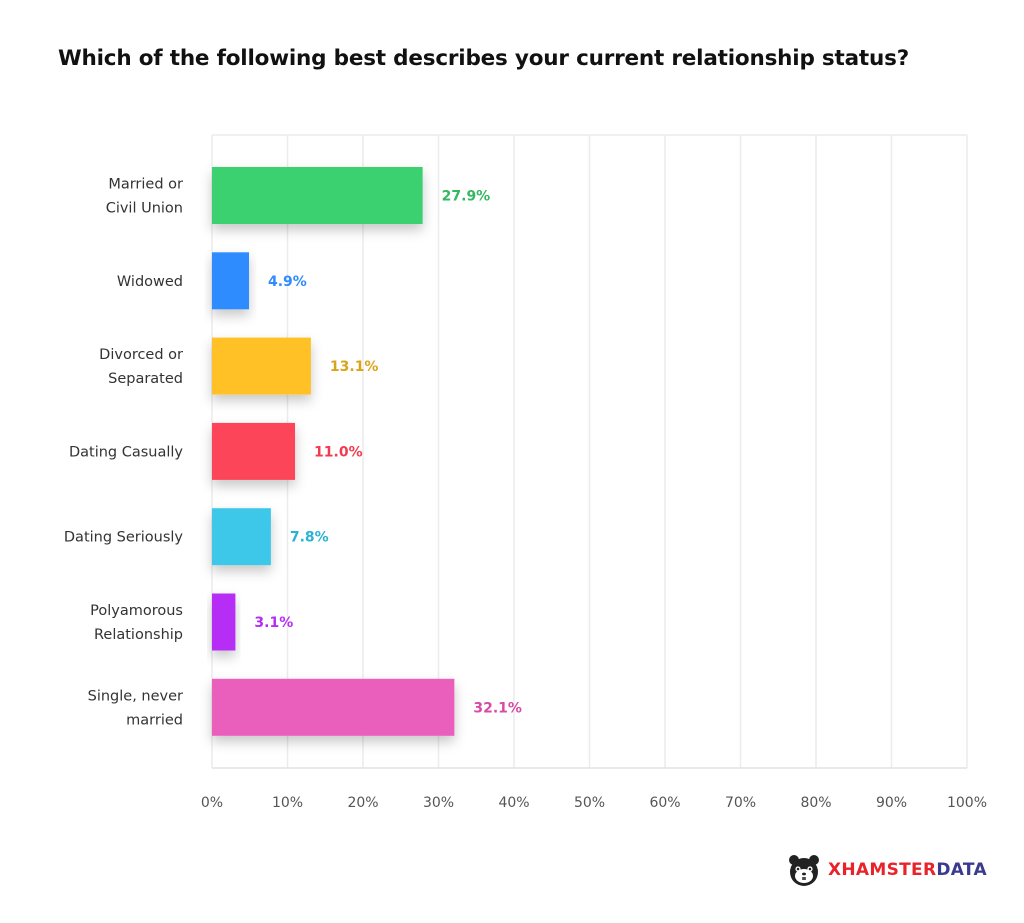 This screenshot has width=1024, height=923. What do you see at coordinates (212, 803) in the screenshot?
I see `x-tick-label: 0%` at bounding box center [212, 803].